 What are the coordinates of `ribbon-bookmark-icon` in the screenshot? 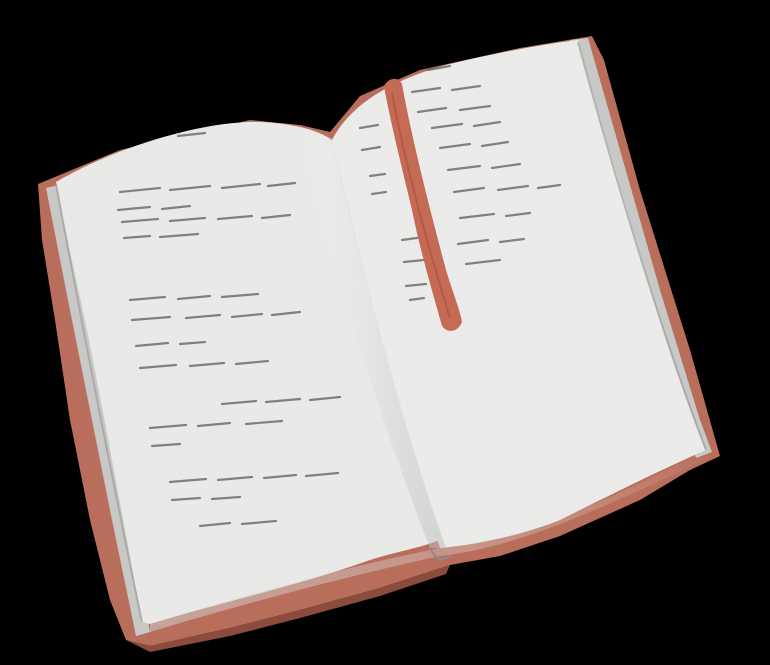 It's located at (423, 204).